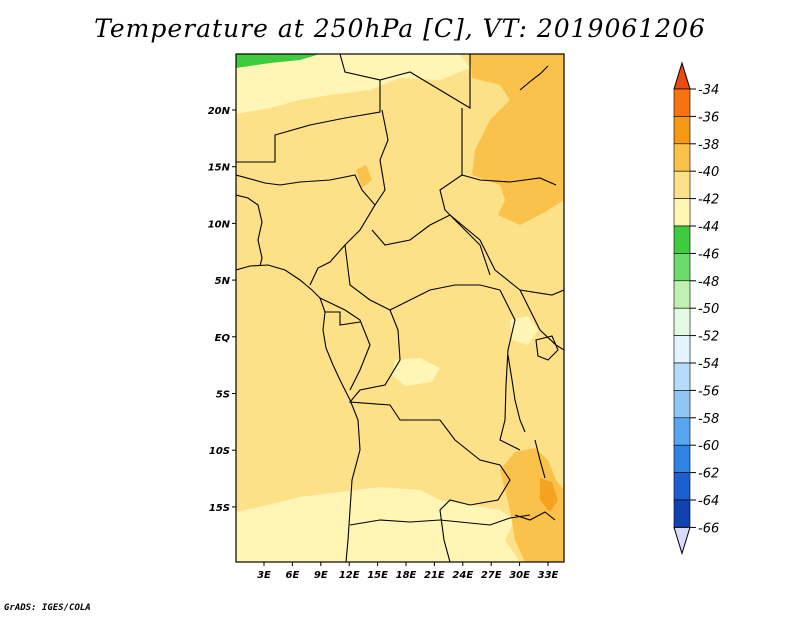  Describe the element at coordinates (708, 254) in the screenshot. I see `colorbar-label: -46` at that location.